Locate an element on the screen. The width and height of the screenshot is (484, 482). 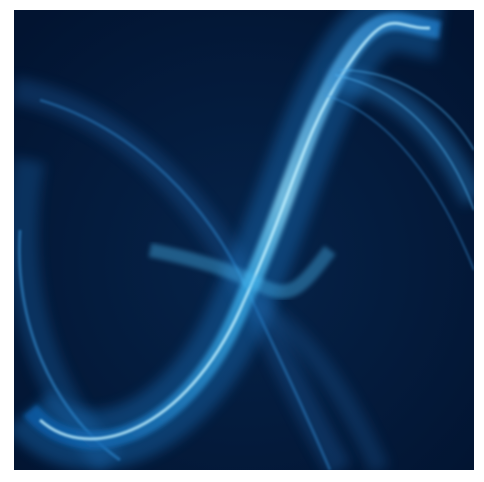
lower-tail is located at coordinates (317, 380).